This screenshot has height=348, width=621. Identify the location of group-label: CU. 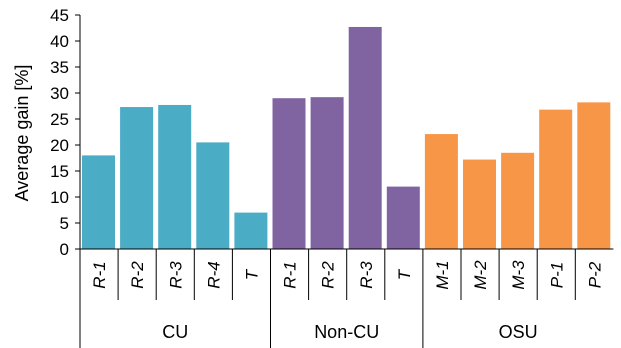
(175, 332).